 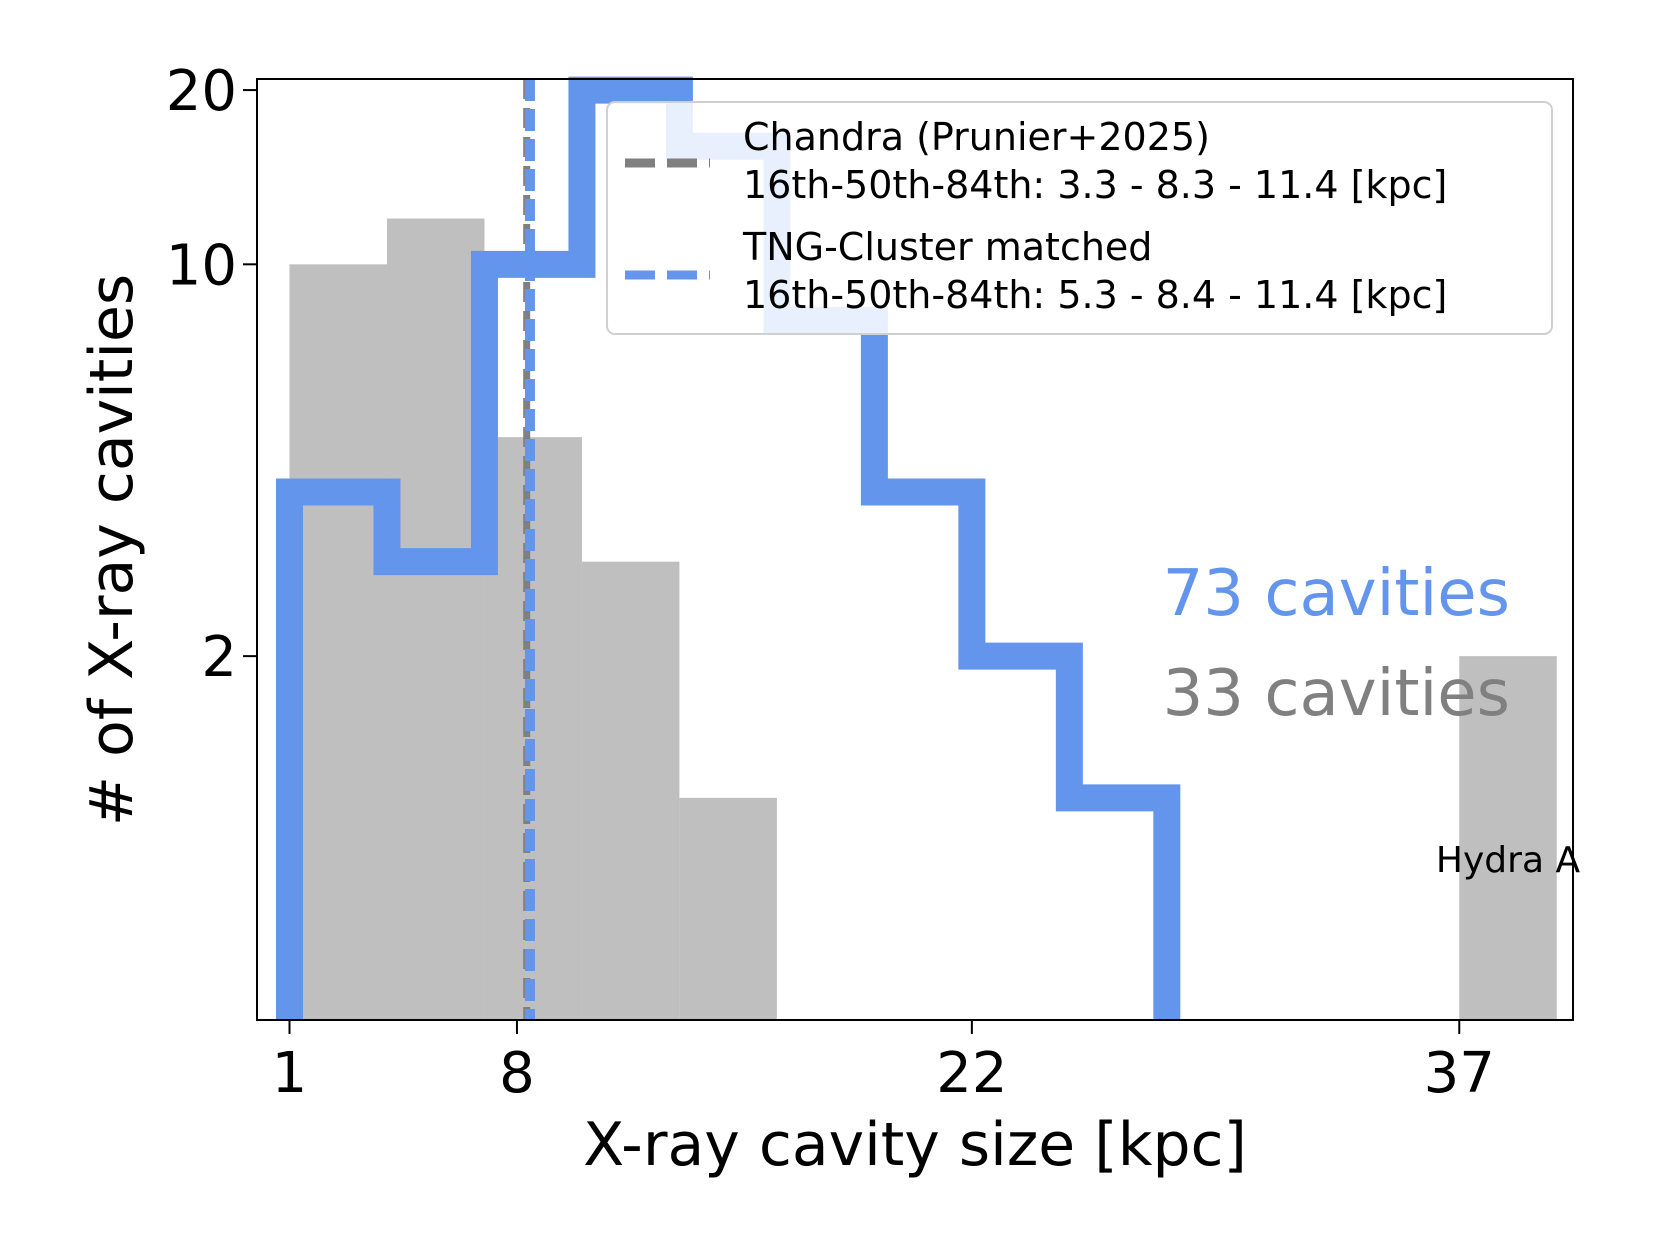 I want to click on x-tick-label: 1, so click(x=290, y=1073).